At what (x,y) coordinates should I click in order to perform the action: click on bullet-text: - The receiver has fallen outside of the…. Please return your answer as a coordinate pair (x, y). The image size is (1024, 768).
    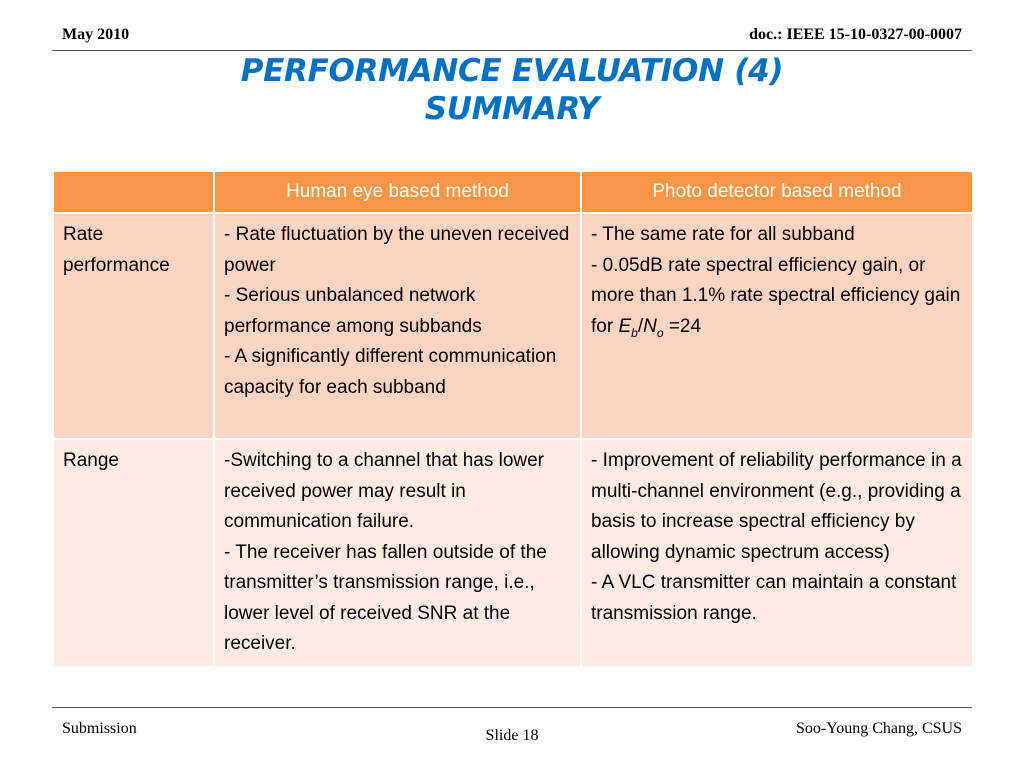
    Looking at the image, I should click on (385, 598).